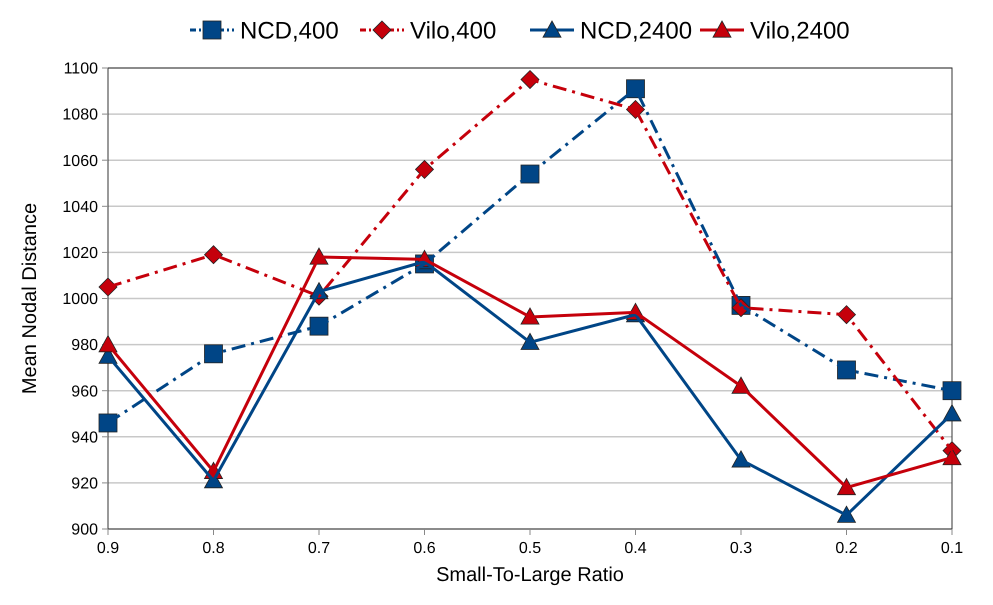 This screenshot has height=605, width=993. What do you see at coordinates (424, 548) in the screenshot?
I see `x-tick-label: 0.6` at bounding box center [424, 548].